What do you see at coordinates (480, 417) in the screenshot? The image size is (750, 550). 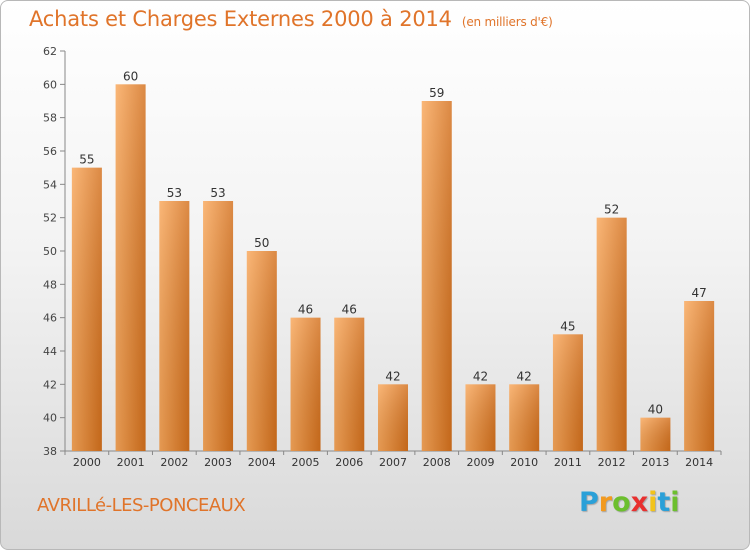 I see `bar-shade-2009` at bounding box center [480, 417].